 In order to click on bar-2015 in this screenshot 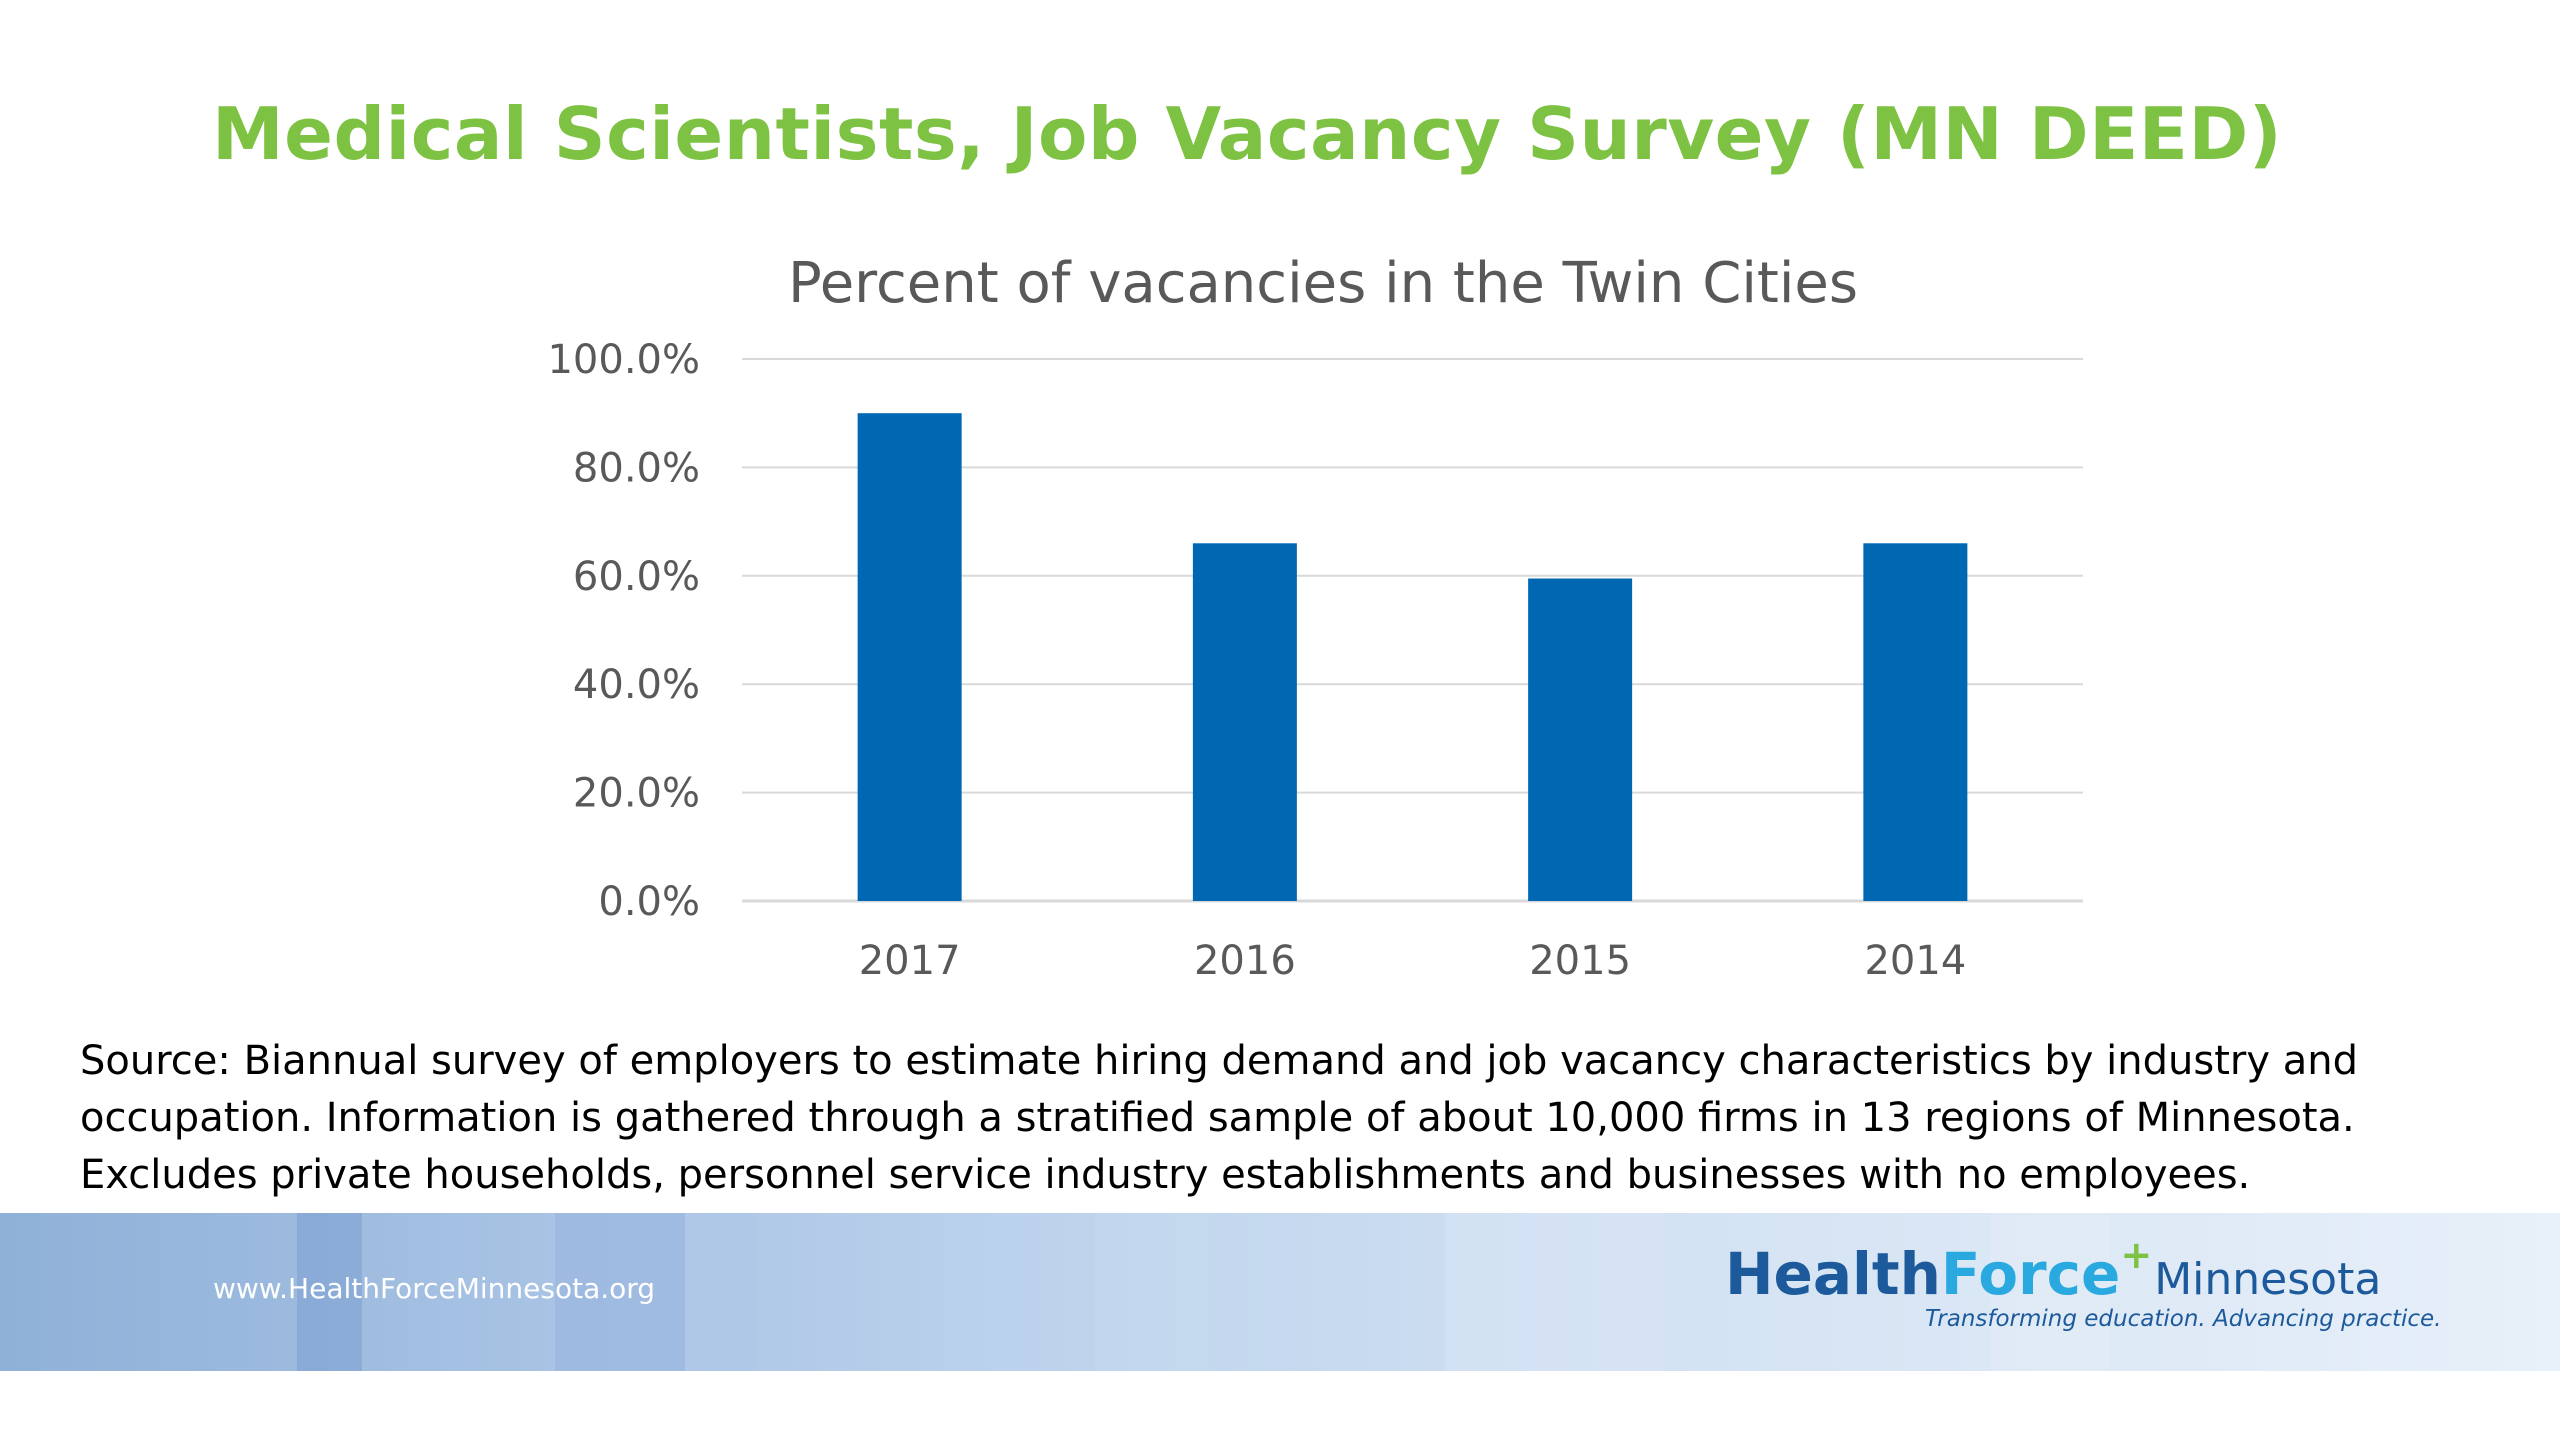, I will do `click(1580, 739)`.